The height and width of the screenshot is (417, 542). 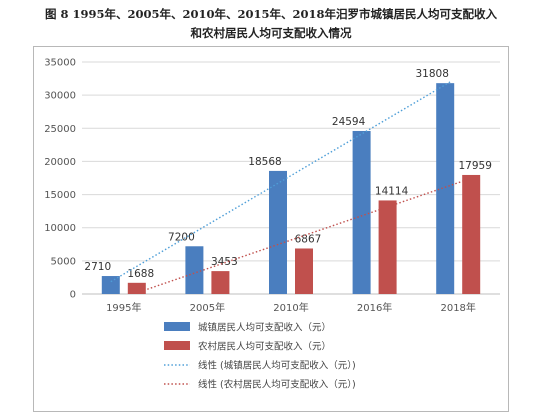 I want to click on legend-swatch-urban, so click(x=177, y=326).